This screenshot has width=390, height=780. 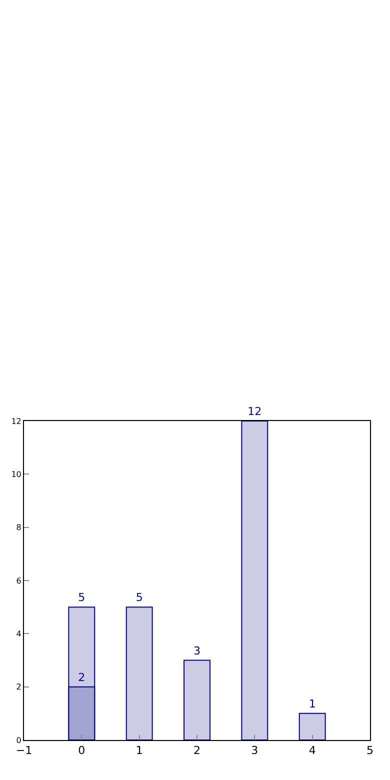 What do you see at coordinates (82, 677) in the screenshot?
I see `data-label: 2` at bounding box center [82, 677].